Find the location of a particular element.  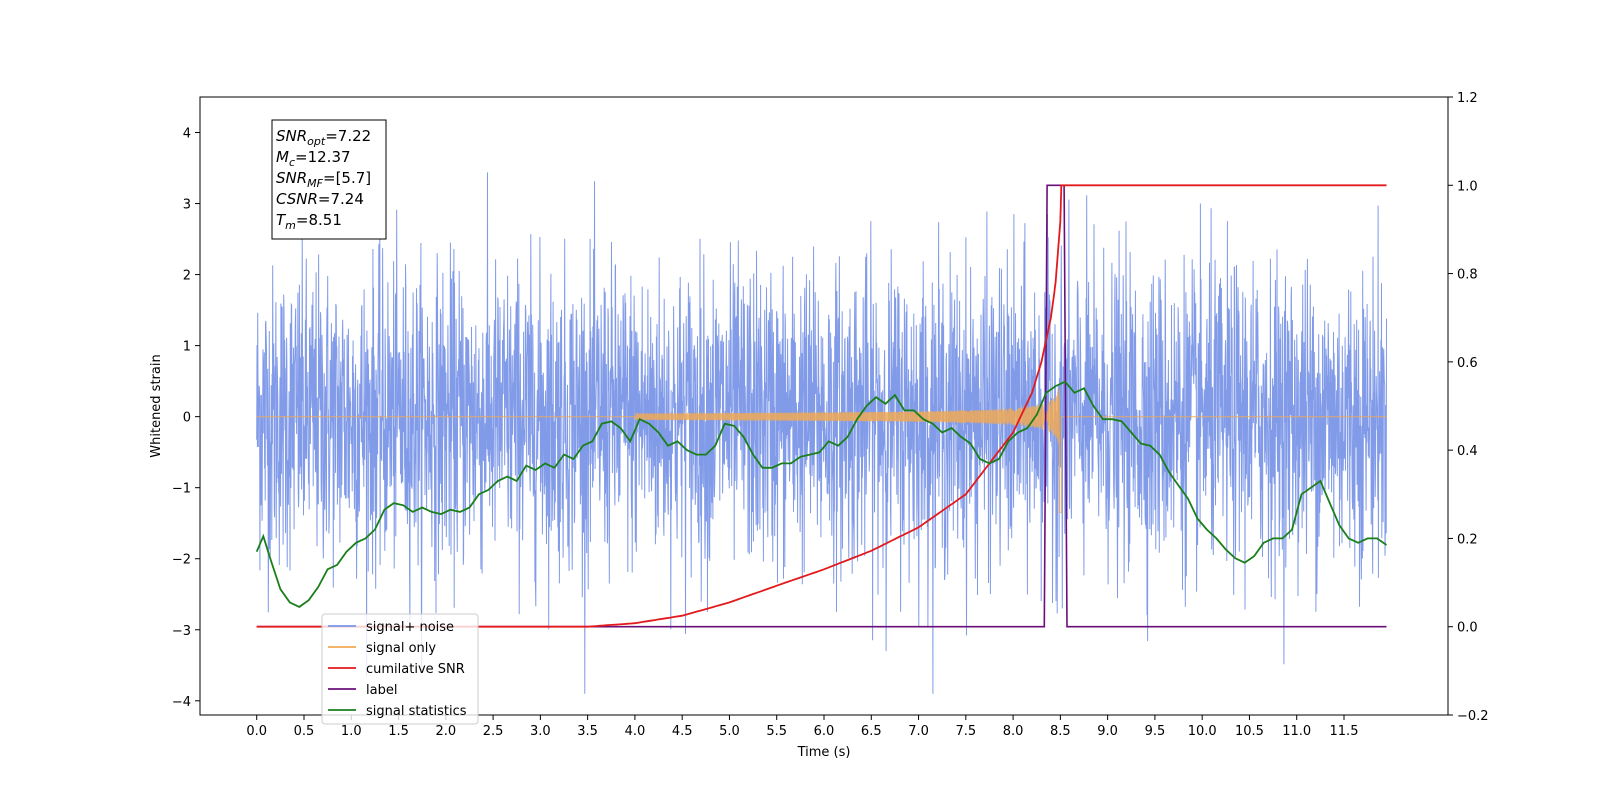

x-tick-label: 10.5 is located at coordinates (1249, 731).